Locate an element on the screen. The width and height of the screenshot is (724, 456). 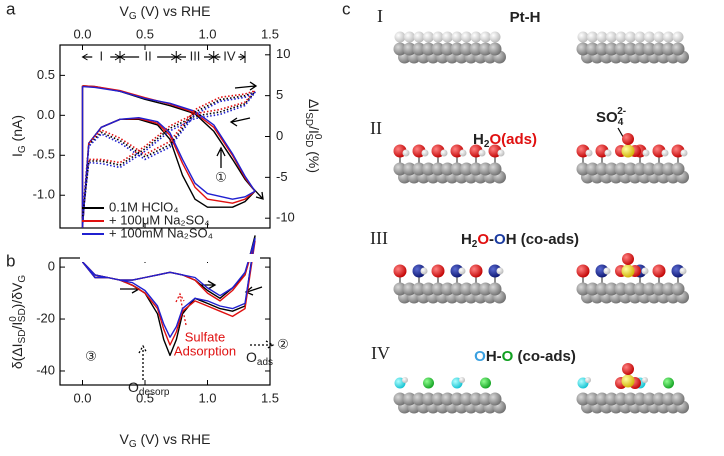
y2-tick-label: -5 is located at coordinates (282, 176).